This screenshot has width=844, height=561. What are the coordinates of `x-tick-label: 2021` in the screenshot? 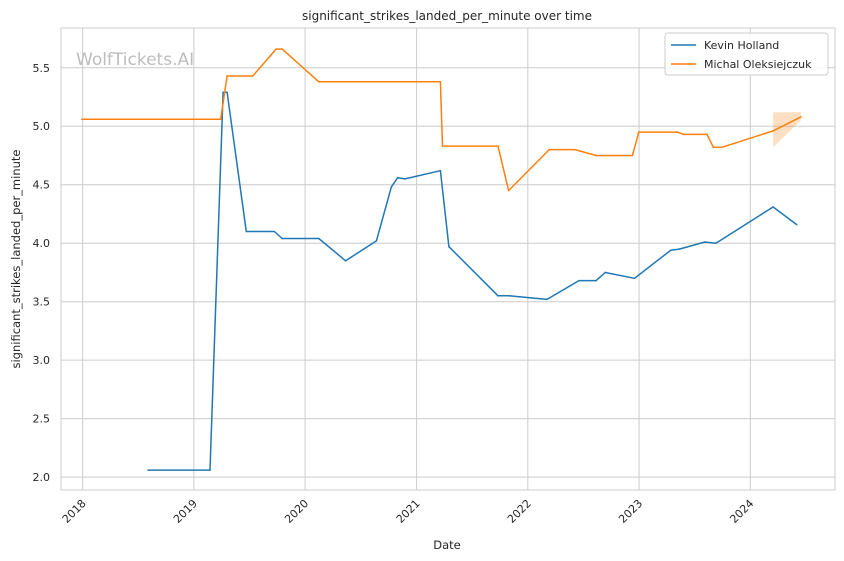 It's located at (408, 511).